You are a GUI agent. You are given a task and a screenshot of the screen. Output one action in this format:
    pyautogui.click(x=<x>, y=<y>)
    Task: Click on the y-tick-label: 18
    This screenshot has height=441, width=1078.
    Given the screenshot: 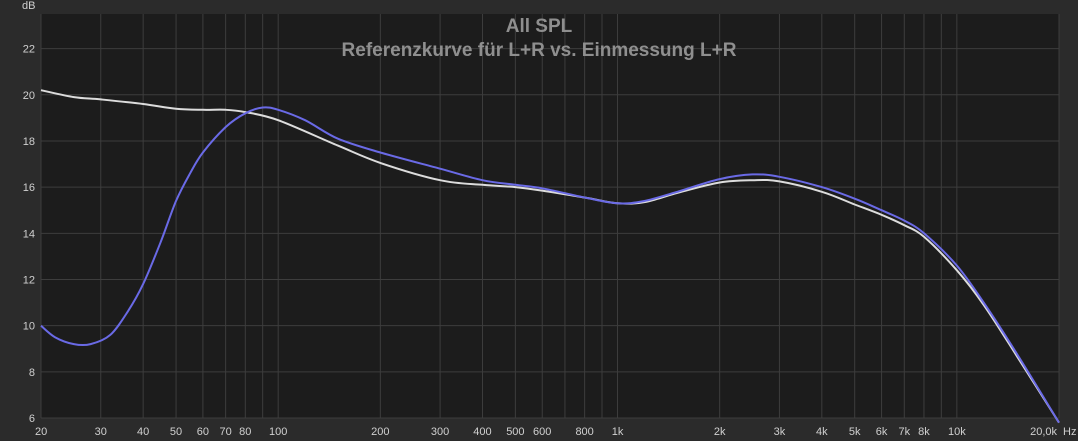 What is the action you would take?
    pyautogui.click(x=29, y=142)
    